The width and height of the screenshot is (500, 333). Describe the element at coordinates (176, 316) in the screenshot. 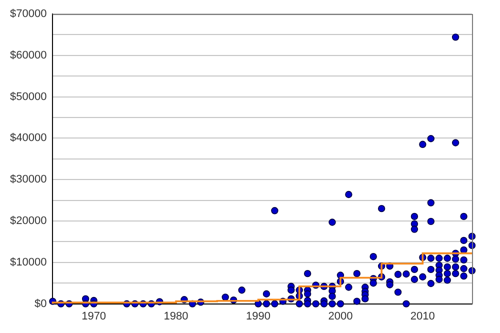

I see `x-tick-label: 1980` at that location.